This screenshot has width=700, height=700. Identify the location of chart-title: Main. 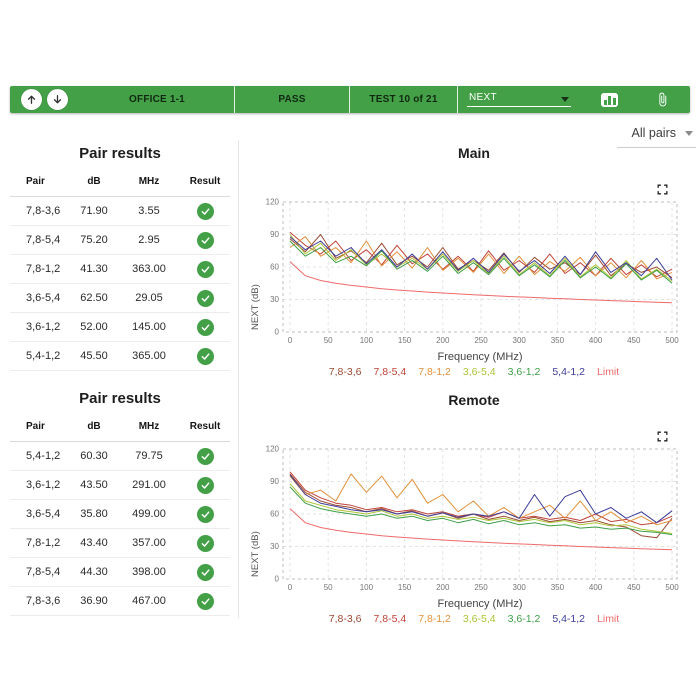
(474, 153).